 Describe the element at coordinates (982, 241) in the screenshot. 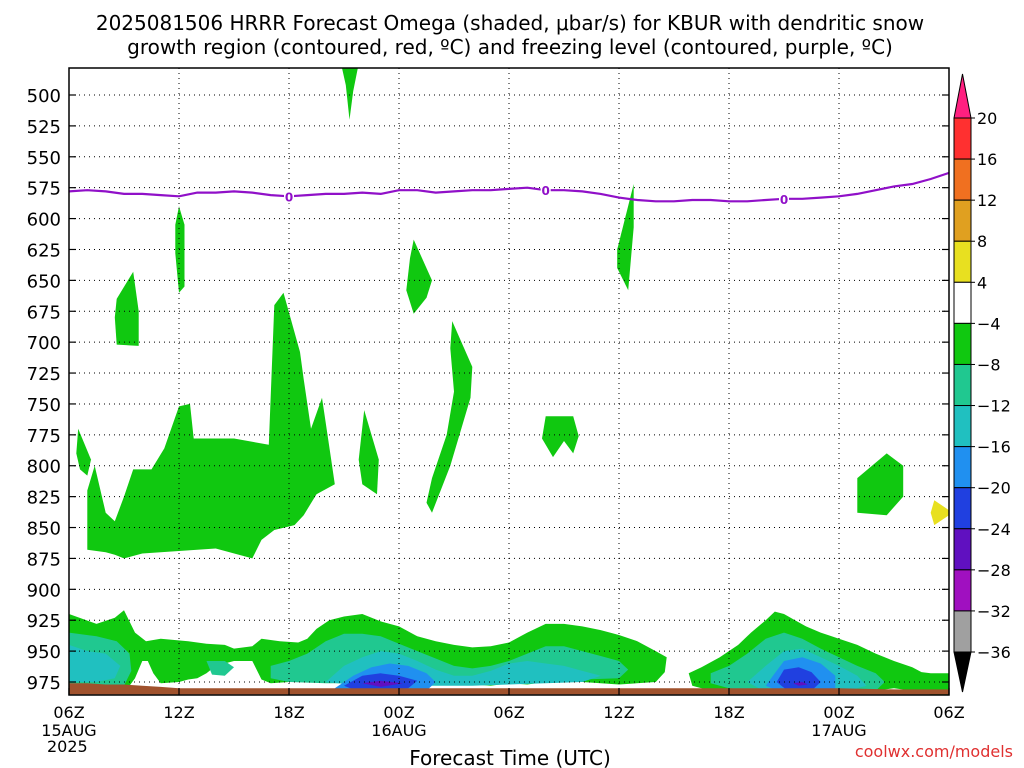

I see `colorbar-label-3: 8` at that location.